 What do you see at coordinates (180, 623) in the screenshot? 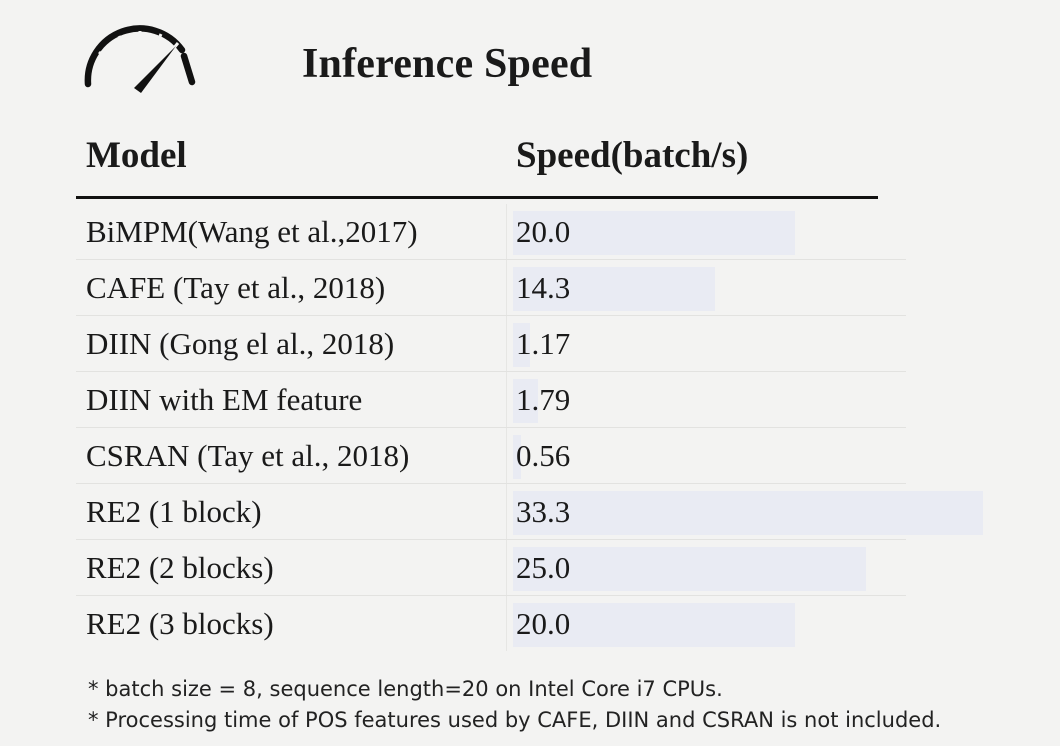
I see `model-name: RE2 (3 blocks)` at bounding box center [180, 623].